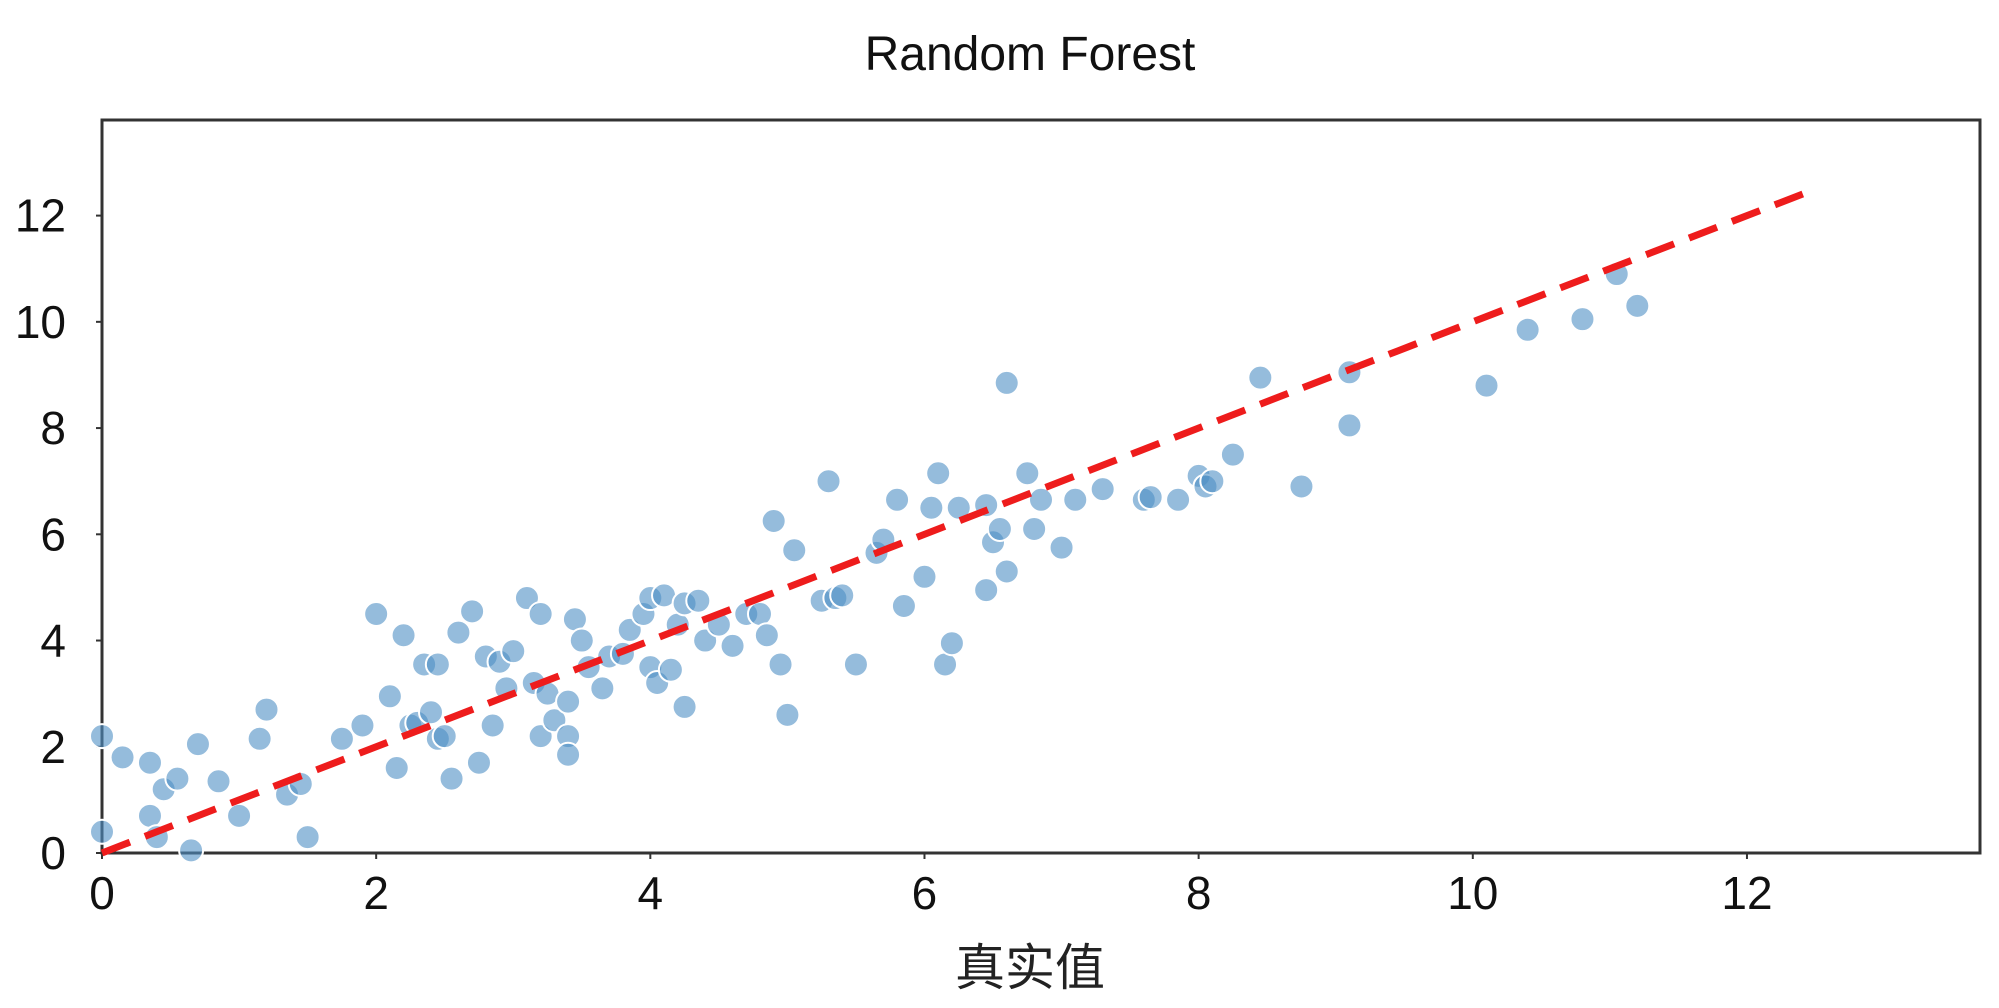 The image size is (1999, 1008). Describe the element at coordinates (651, 893) in the screenshot. I see `x-tick-label: 4` at that location.